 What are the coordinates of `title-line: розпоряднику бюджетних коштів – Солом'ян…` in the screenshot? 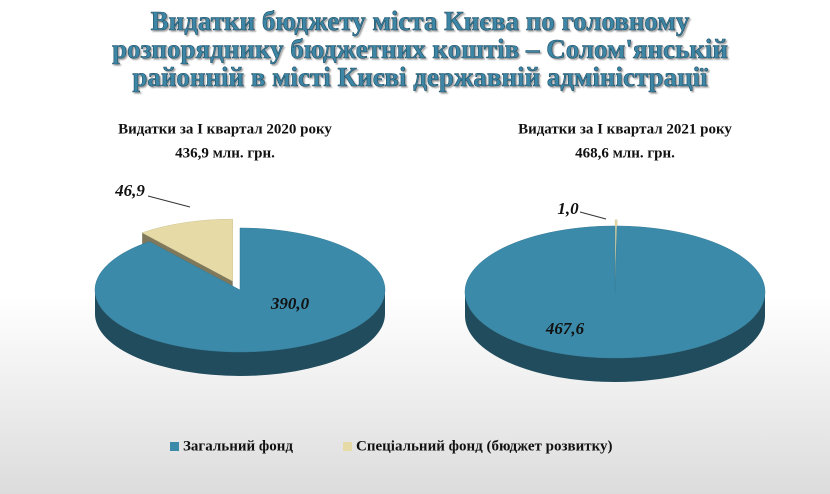 It's located at (420, 49).